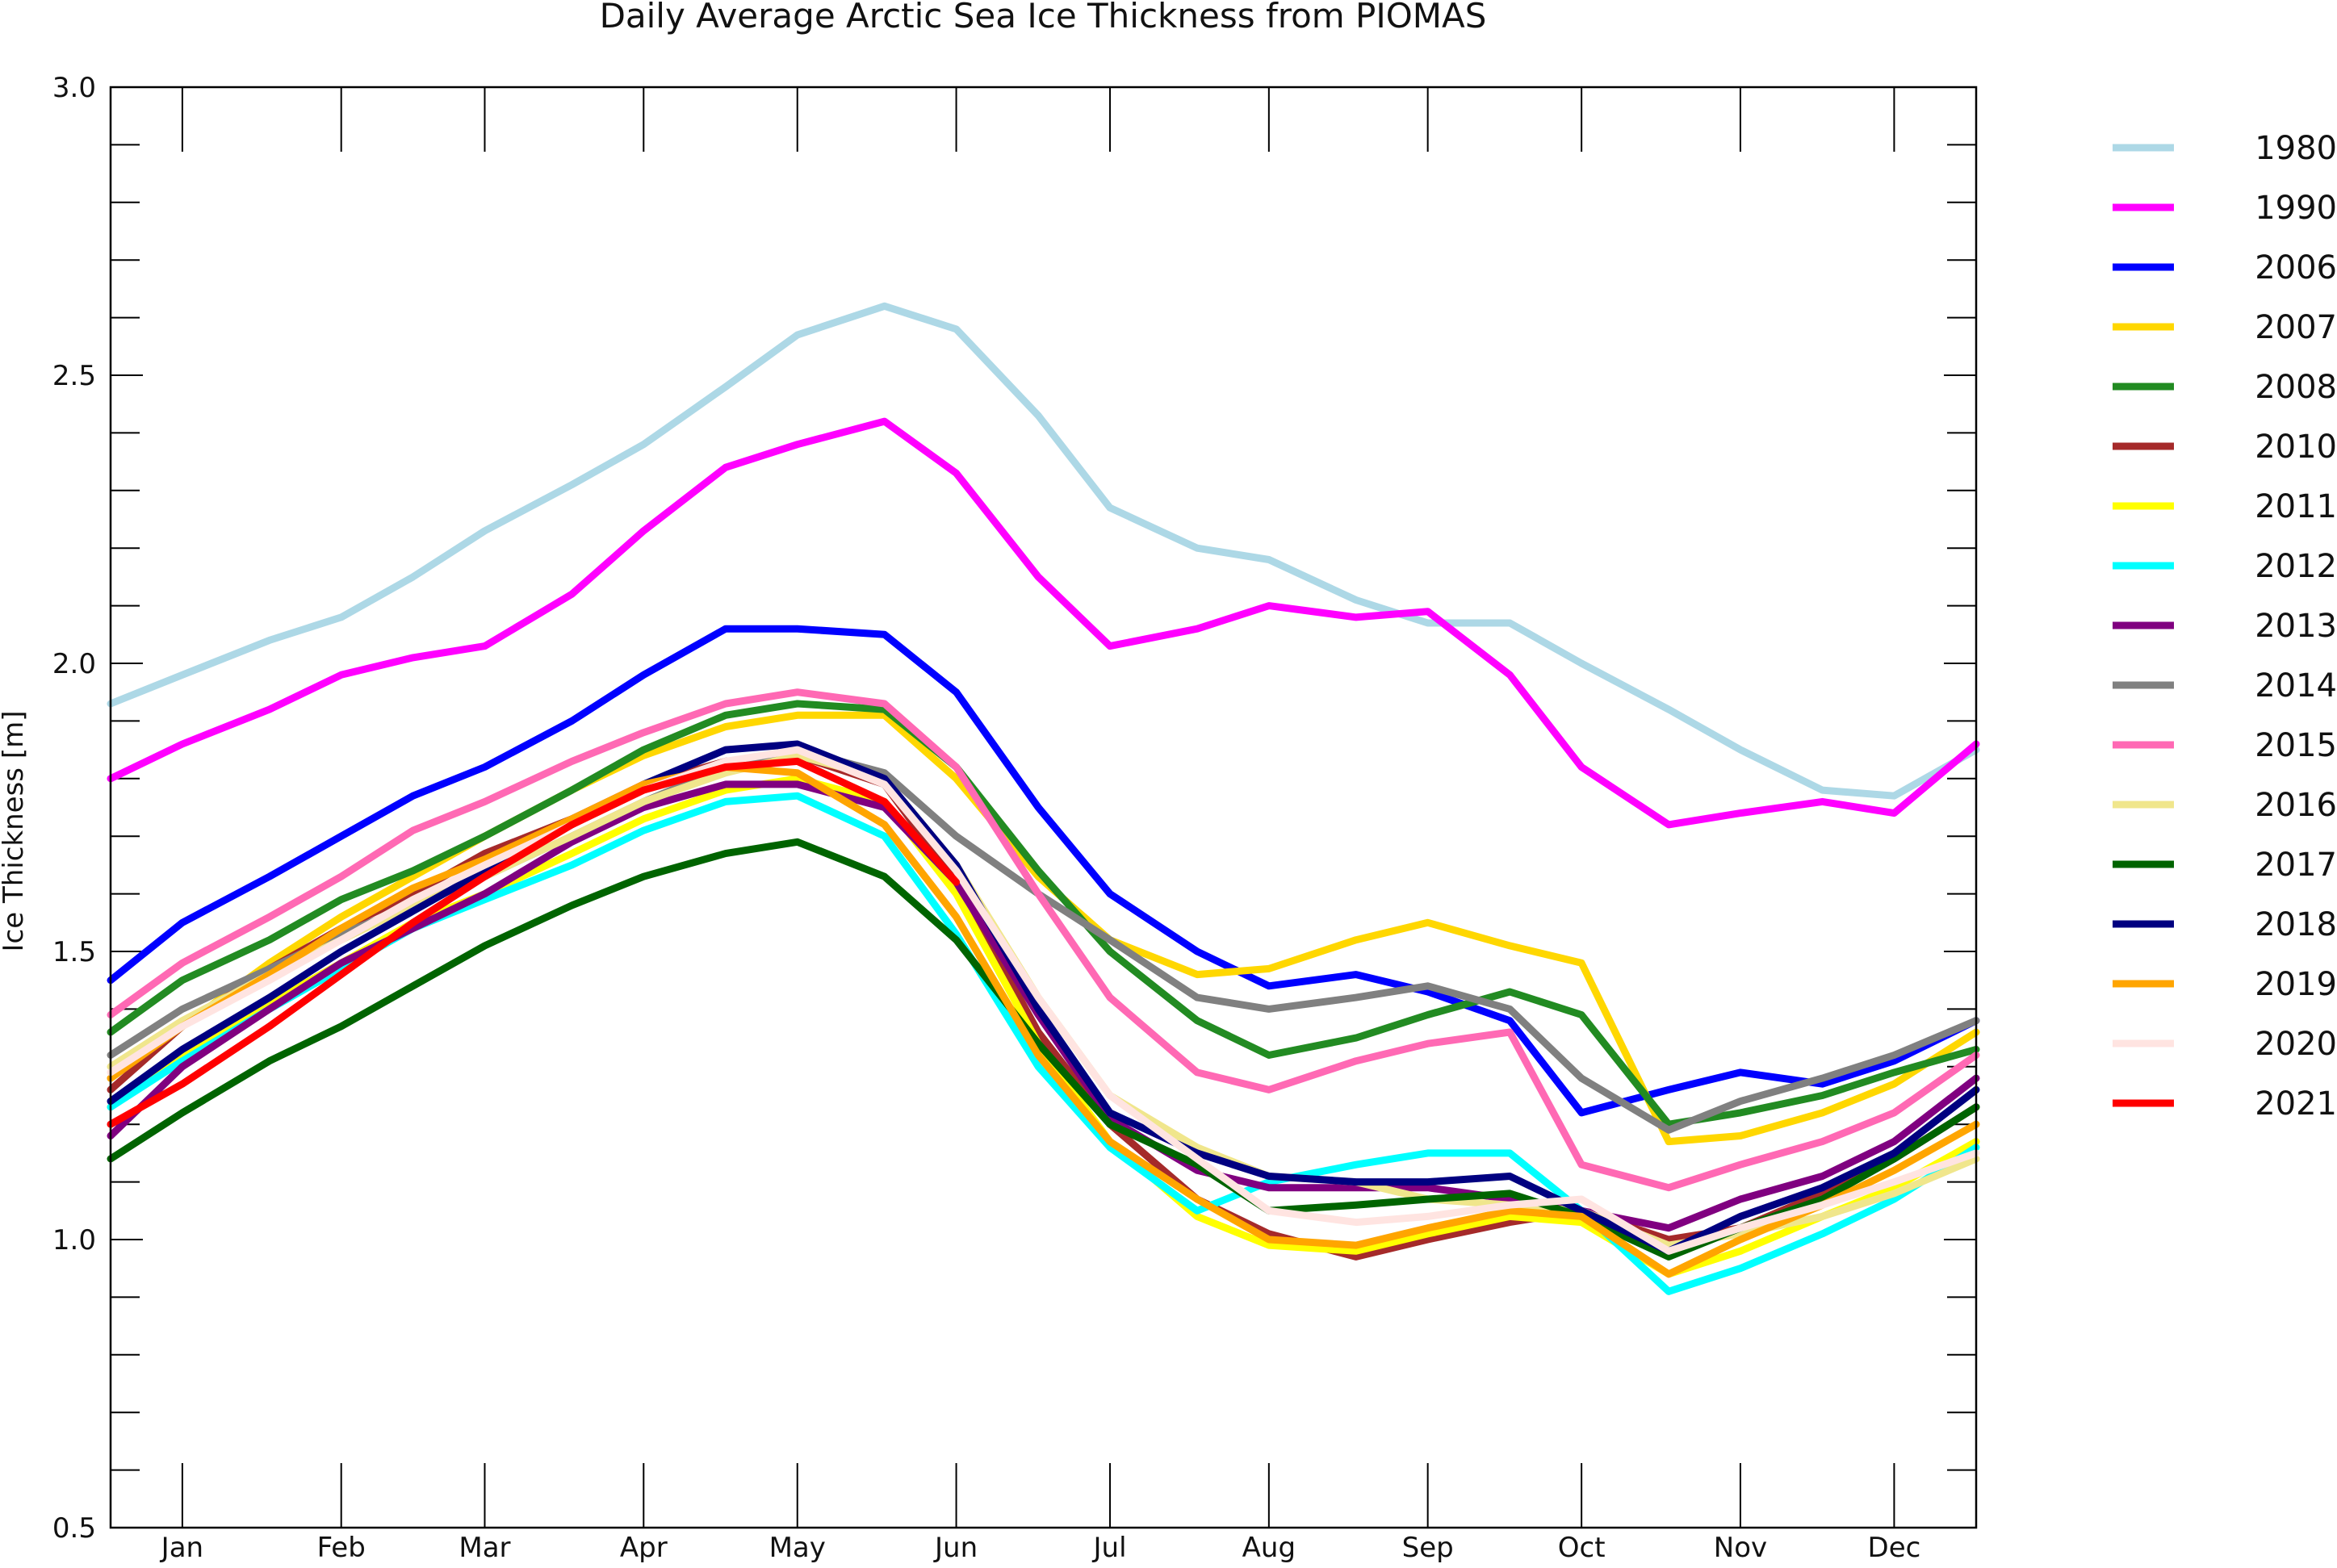  I want to click on y-tick-label: 2.5, so click(74, 376).